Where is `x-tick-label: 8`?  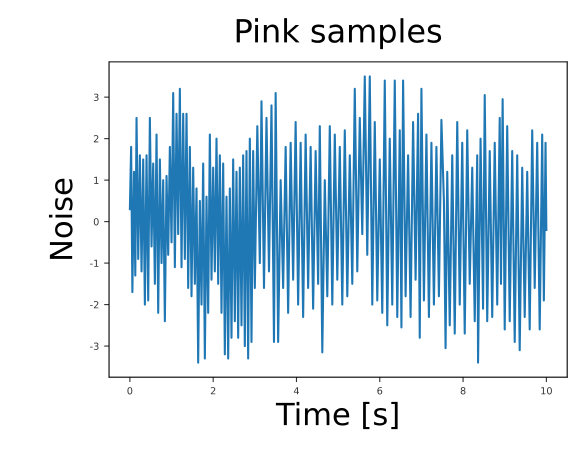 x-tick-label: 8 is located at coordinates (463, 390).